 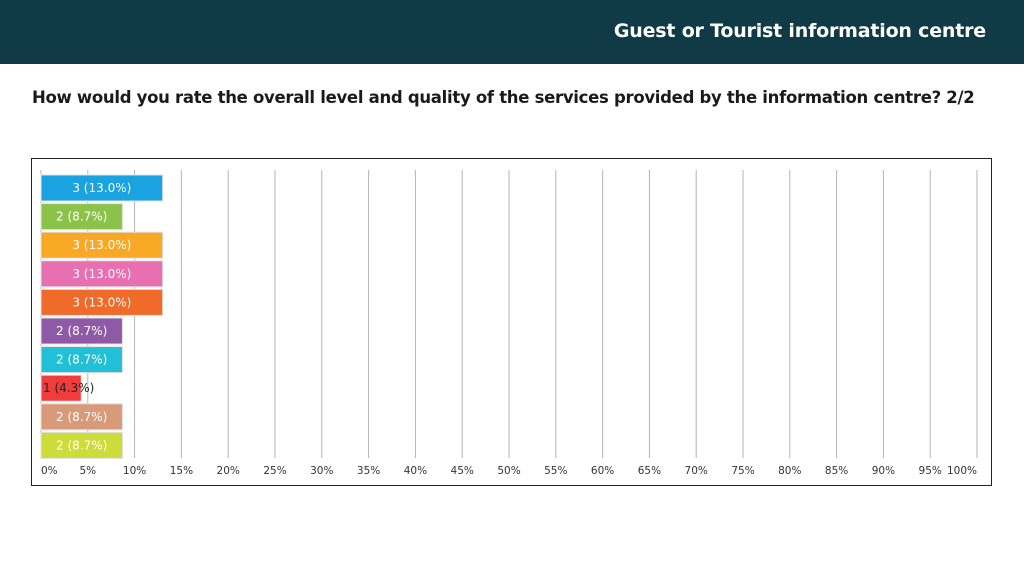 What do you see at coordinates (134, 471) in the screenshot?
I see `x-tick-label: 10%` at bounding box center [134, 471].